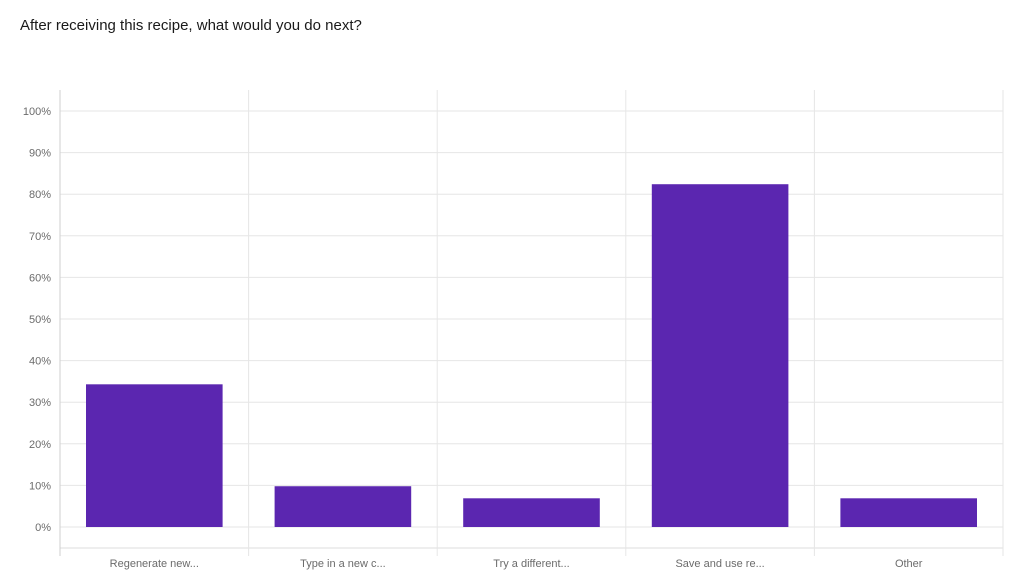 The image size is (1024, 587). Describe the element at coordinates (40, 278) in the screenshot. I see `y-tick-label: 60%` at that location.